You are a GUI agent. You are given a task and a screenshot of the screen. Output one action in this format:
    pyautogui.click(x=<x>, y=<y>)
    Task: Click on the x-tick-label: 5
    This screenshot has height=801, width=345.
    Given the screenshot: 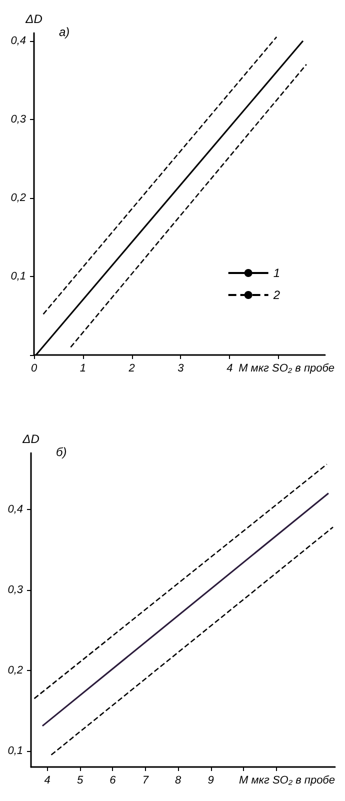 What is the action you would take?
    pyautogui.click(x=80, y=780)
    